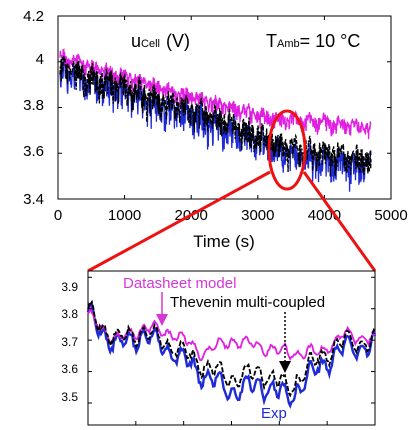 The image size is (420, 430). What do you see at coordinates (69, 314) in the screenshot?
I see `inset-y-tick-label: 3.8` at bounding box center [69, 314].